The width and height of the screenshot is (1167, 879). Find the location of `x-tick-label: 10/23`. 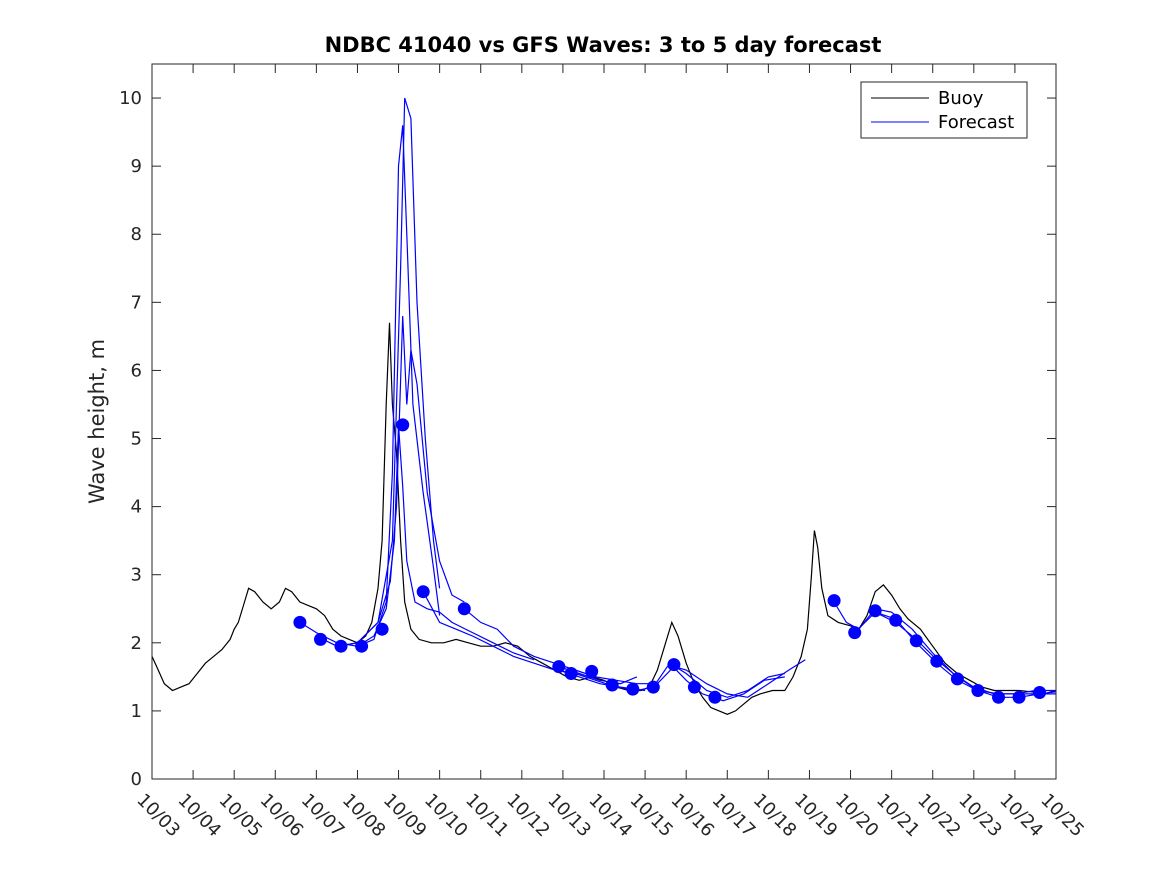

x-tick-label: 10/23 is located at coordinates (980, 816).